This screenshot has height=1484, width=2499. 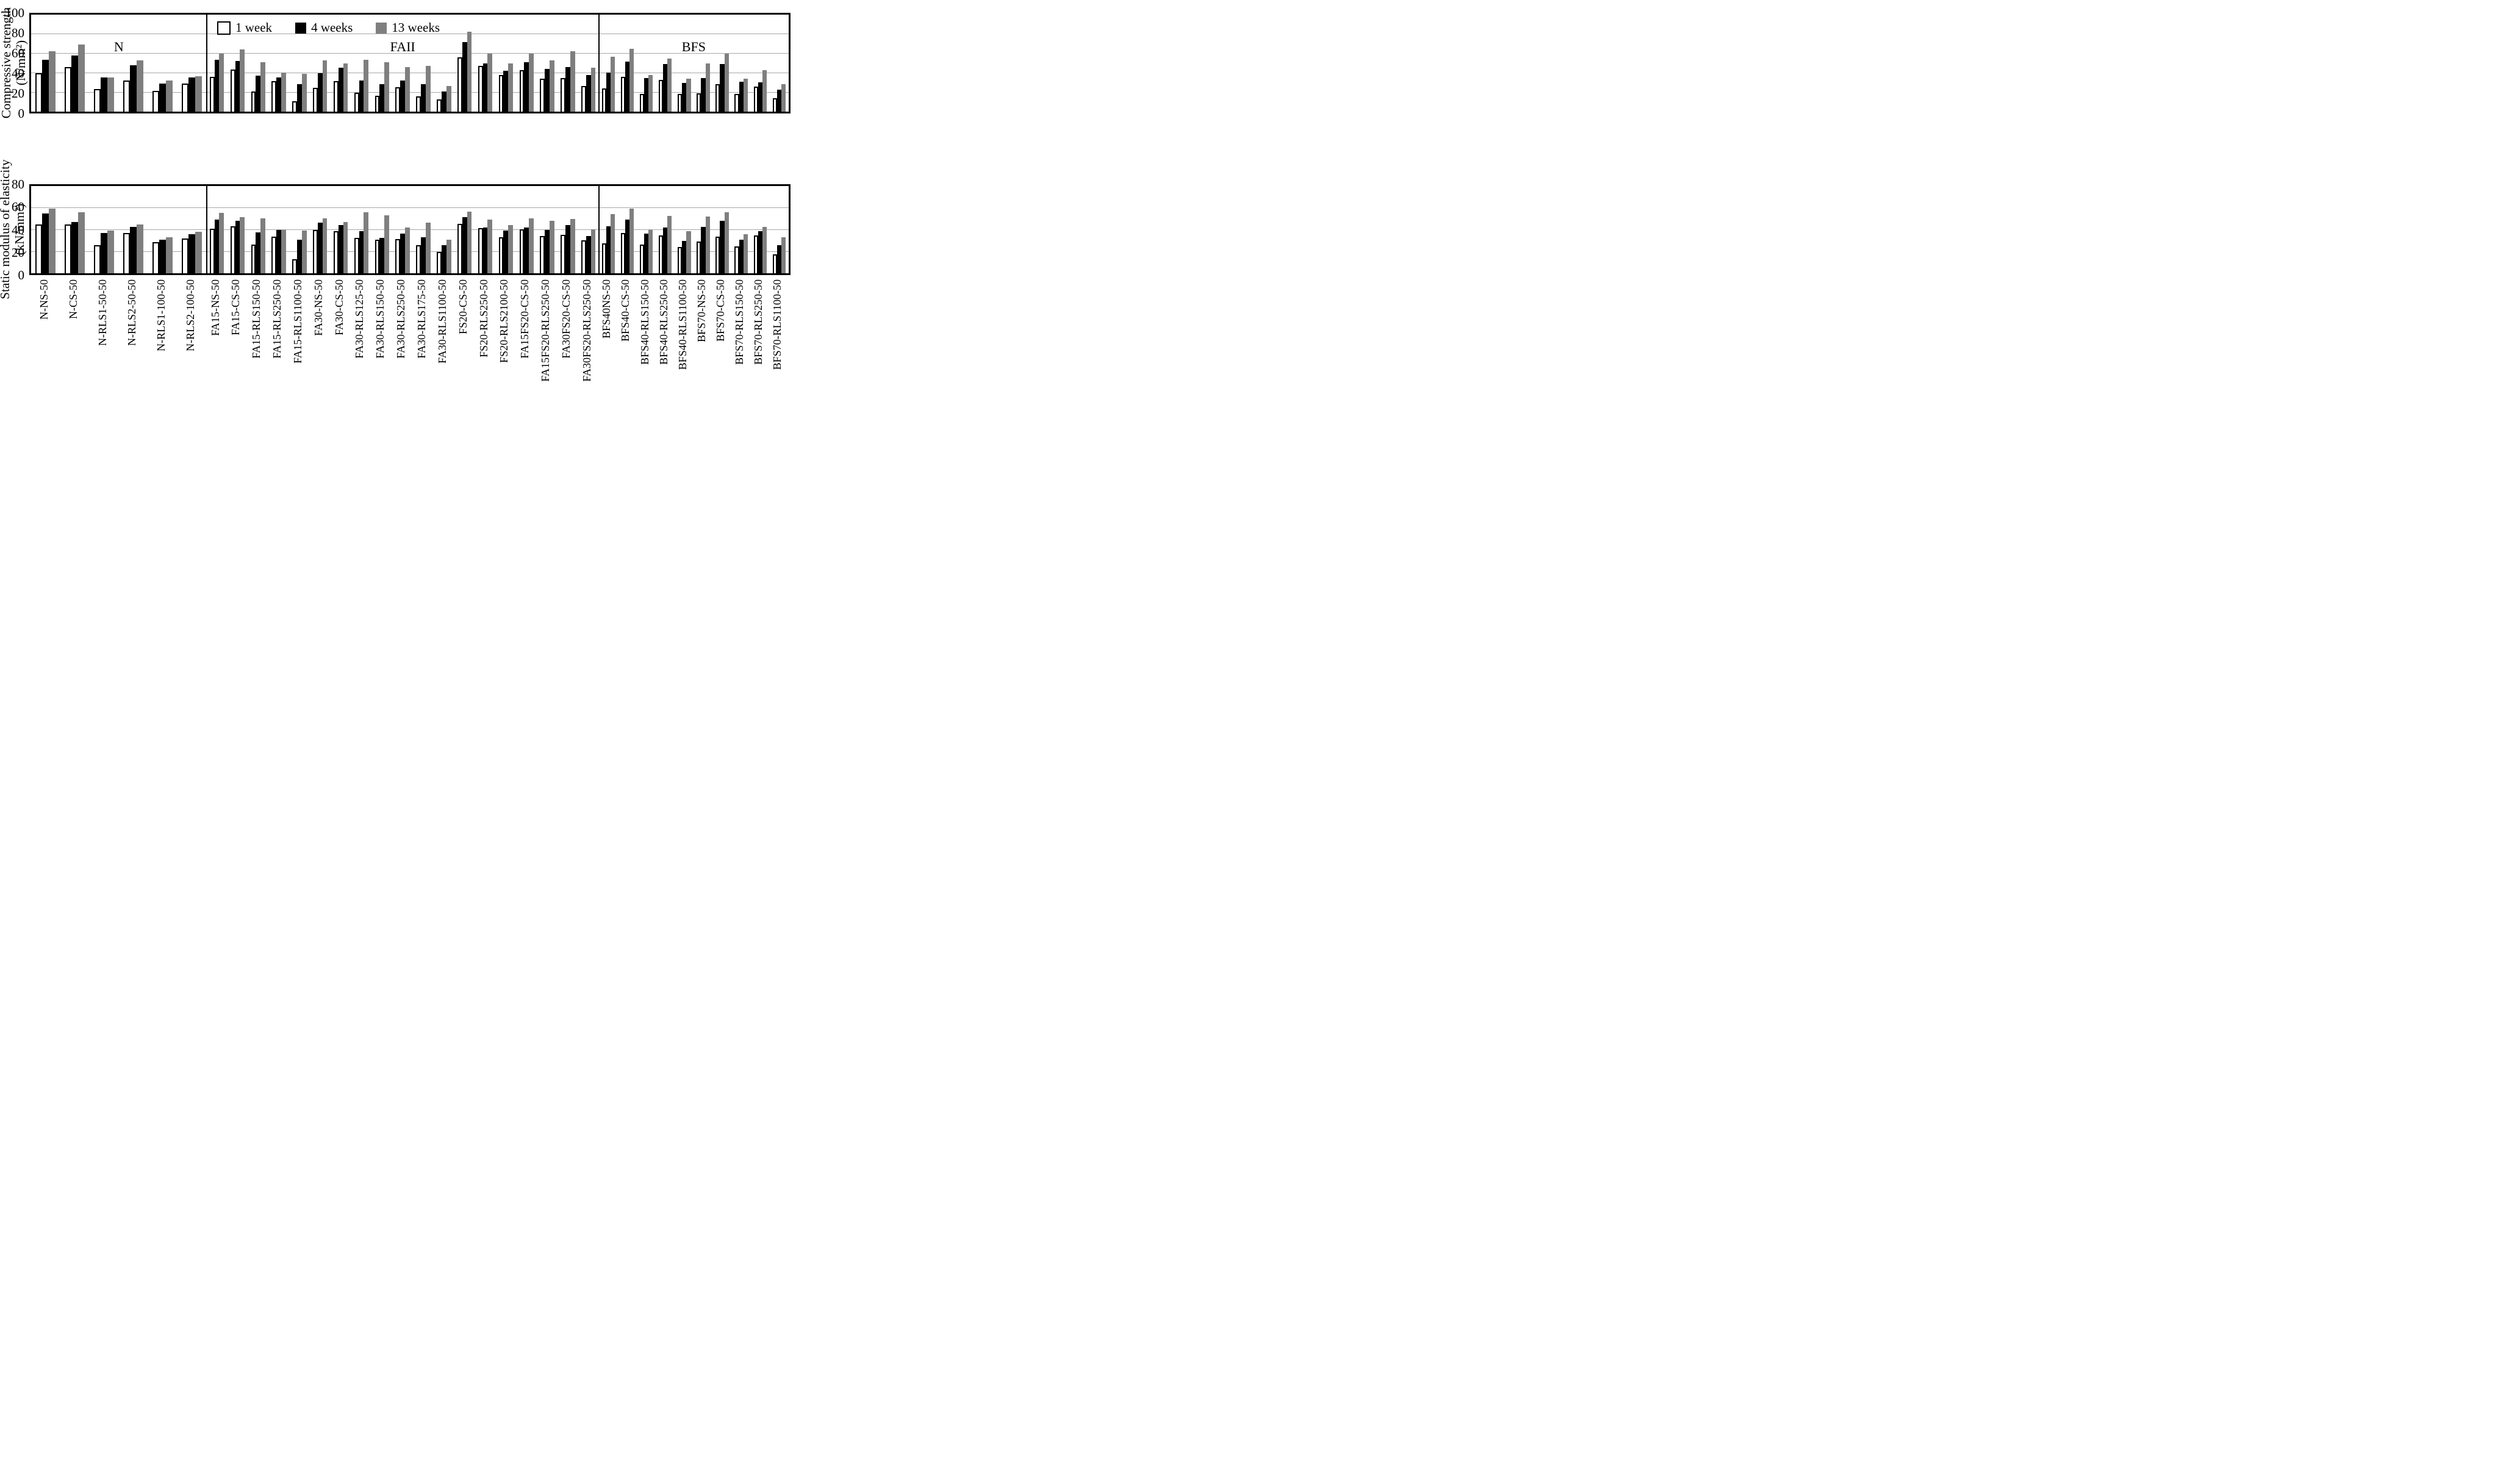 I want to click on bar-N-CS-50-1-week, so click(x=69, y=89).